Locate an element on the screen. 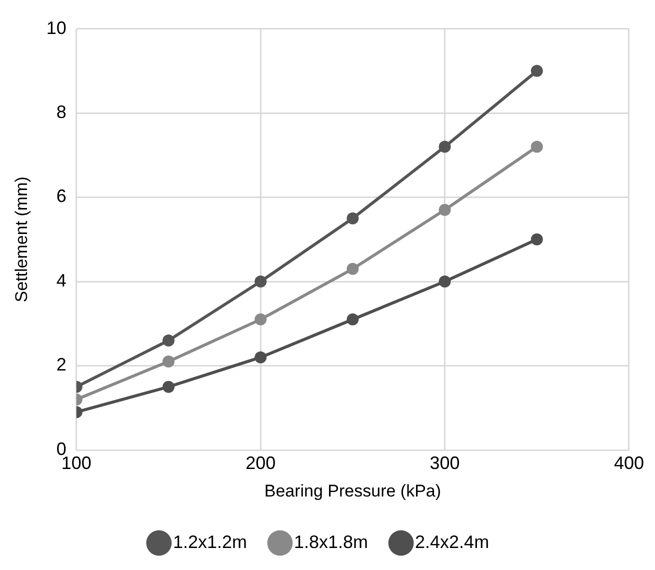 This screenshot has height=570, width=655. x-tick-label: 200 is located at coordinates (261, 462).